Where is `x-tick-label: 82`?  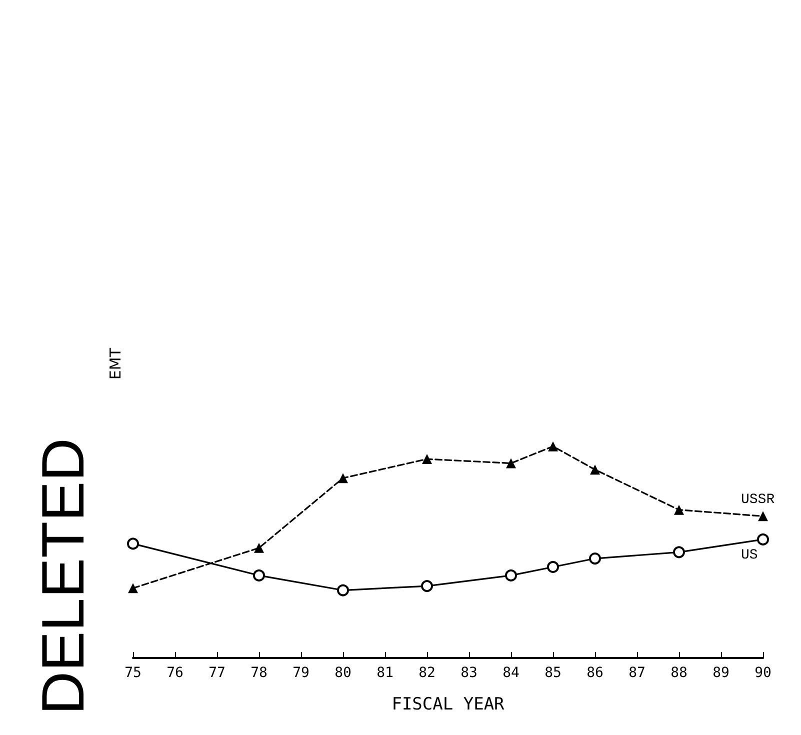 x-tick-label: 82 is located at coordinates (427, 673).